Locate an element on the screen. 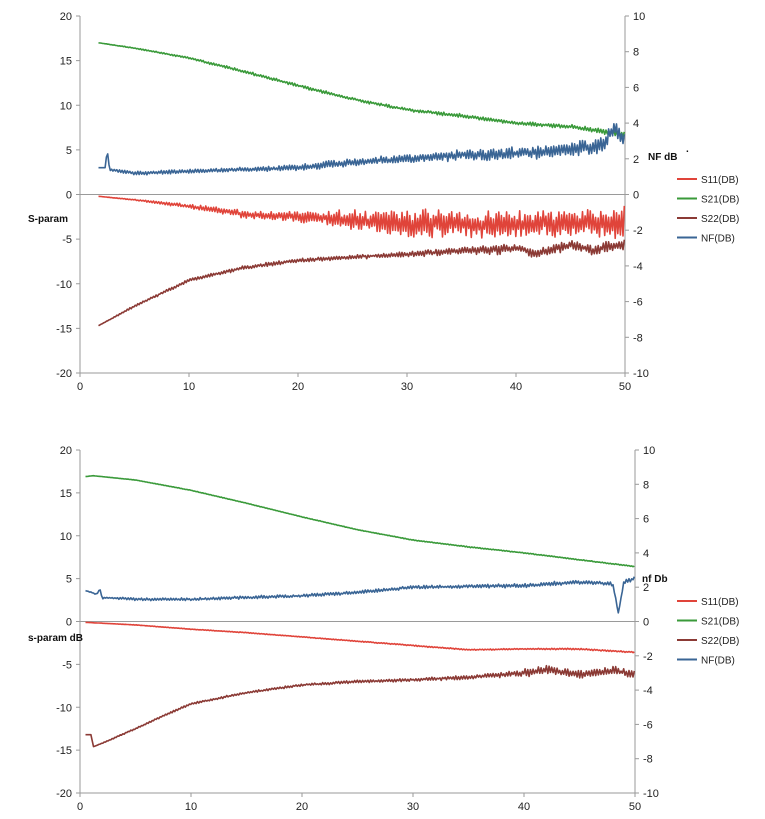 The image size is (765, 819). stray-mark: . is located at coordinates (687, 149).